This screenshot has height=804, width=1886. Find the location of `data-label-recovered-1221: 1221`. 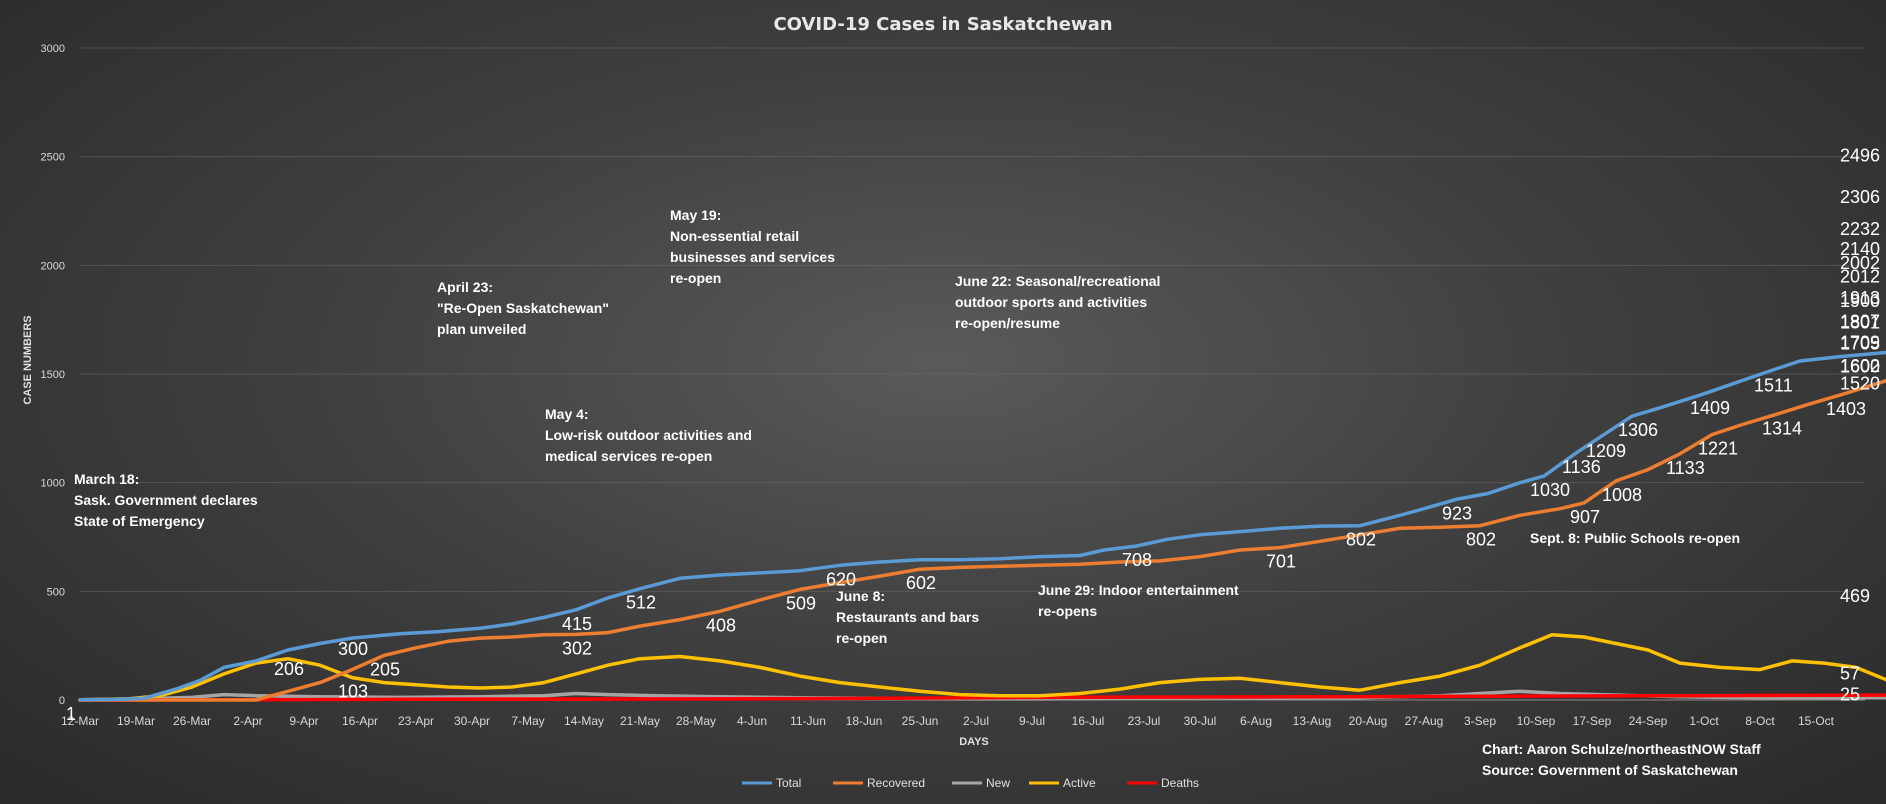

data-label-recovered-1221: 1221 is located at coordinates (1718, 449).